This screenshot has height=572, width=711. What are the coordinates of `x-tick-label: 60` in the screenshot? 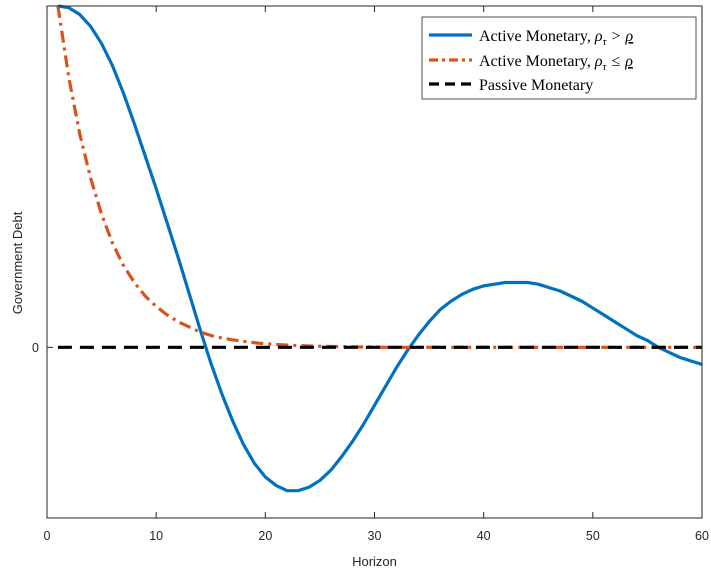 It's located at (702, 536).